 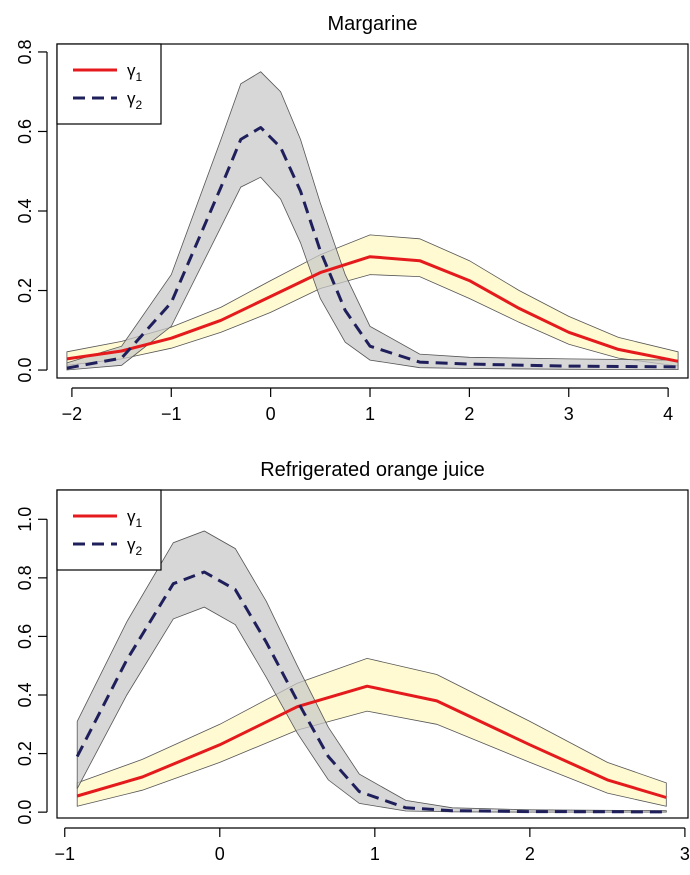 I want to click on y-axis: 0.0 0.2 0.4 0.6 0.8 1.0, so click(x=31, y=666).